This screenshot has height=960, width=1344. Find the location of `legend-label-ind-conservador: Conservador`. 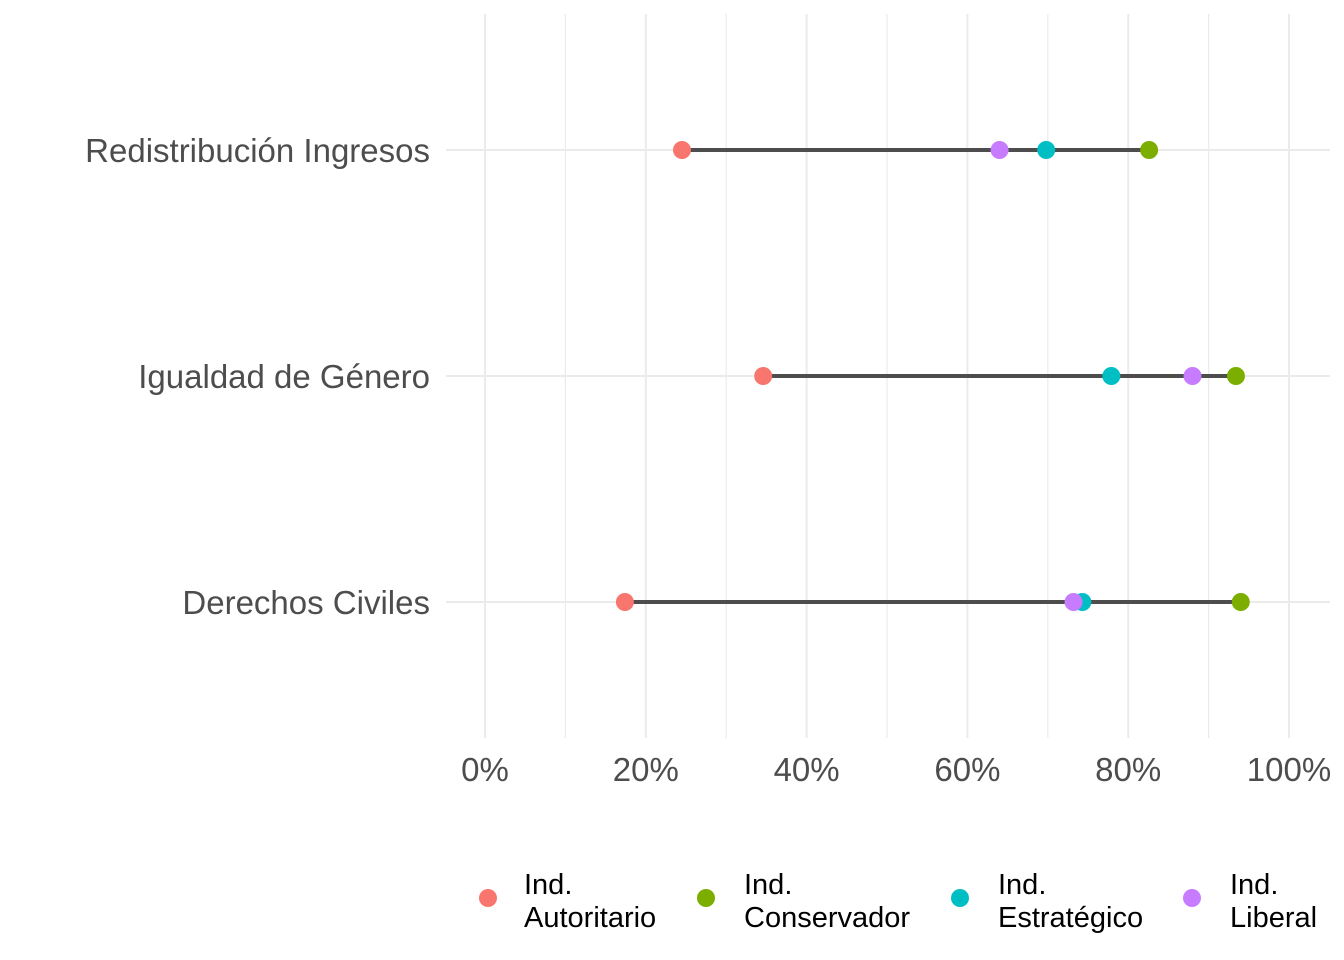

legend-label-ind-conservador: Conservador is located at coordinates (827, 918).